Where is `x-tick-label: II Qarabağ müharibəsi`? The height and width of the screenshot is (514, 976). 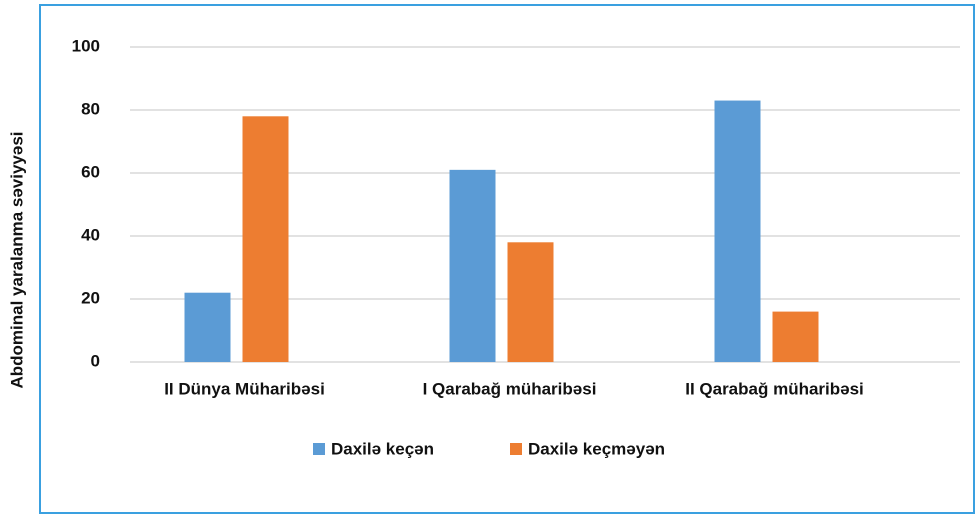 x-tick-label: II Qarabağ müharibəsi is located at coordinates (774, 388).